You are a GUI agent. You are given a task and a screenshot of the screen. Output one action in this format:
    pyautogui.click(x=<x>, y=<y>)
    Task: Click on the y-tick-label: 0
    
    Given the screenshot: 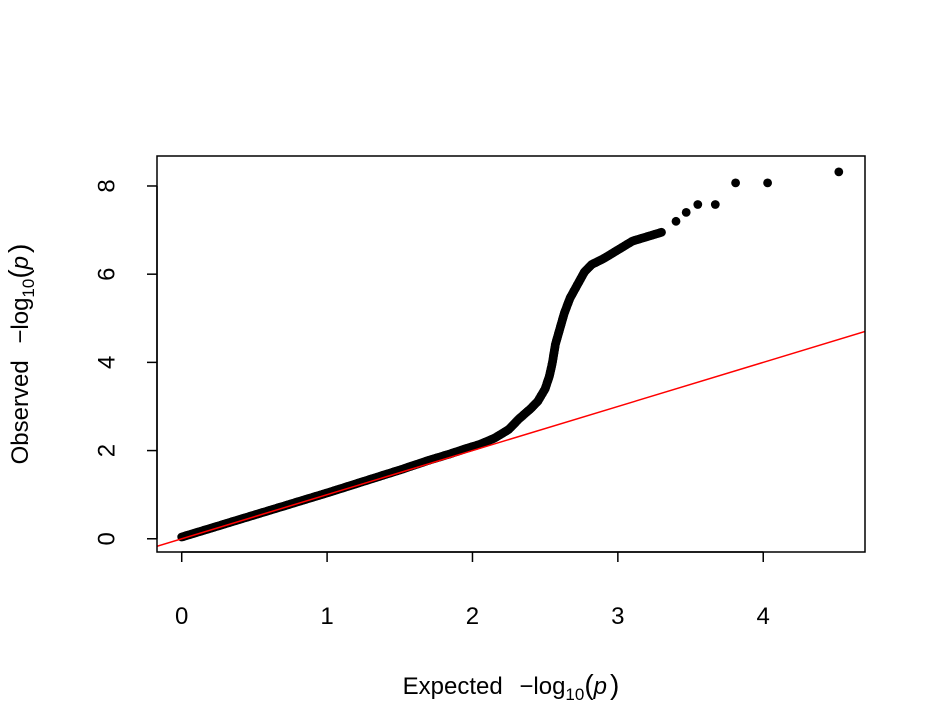 What is the action you would take?
    pyautogui.click(x=107, y=538)
    